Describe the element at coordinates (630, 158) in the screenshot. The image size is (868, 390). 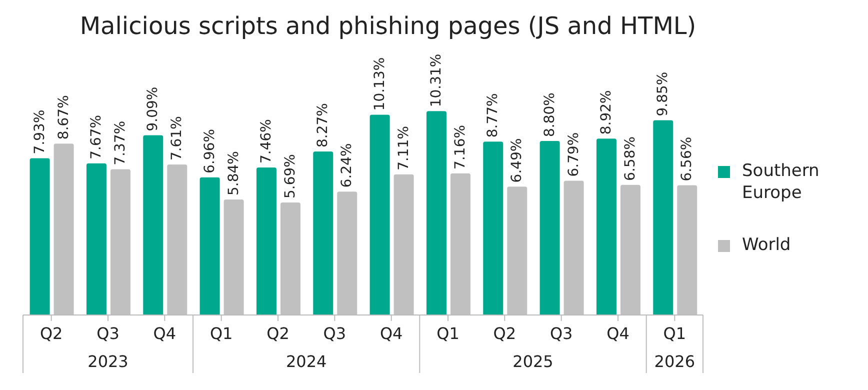
I see `data-label: 6.58%` at that location.